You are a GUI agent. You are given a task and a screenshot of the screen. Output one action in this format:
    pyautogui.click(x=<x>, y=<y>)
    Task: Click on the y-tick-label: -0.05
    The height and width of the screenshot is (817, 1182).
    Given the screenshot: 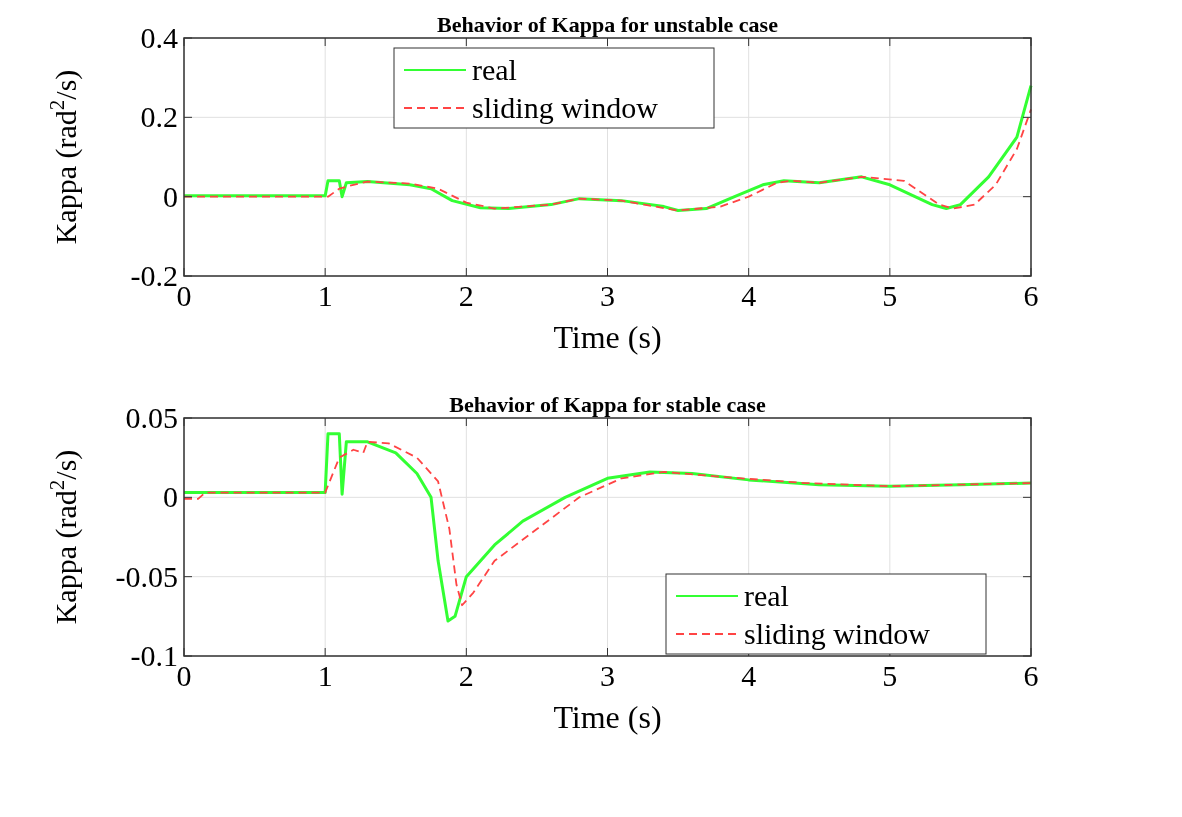 What is the action you would take?
    pyautogui.click(x=146, y=576)
    